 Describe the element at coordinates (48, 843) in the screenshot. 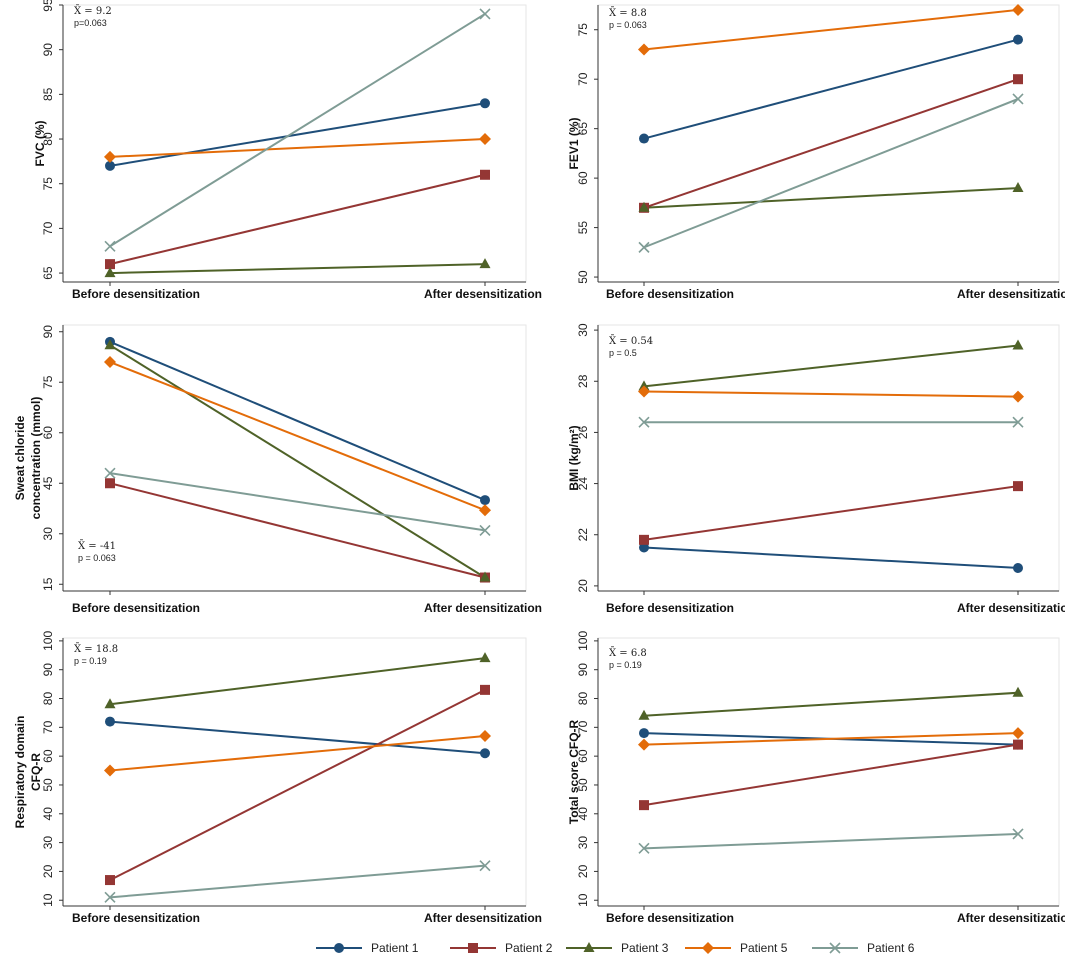

I see `y-tick-label: 30` at that location.